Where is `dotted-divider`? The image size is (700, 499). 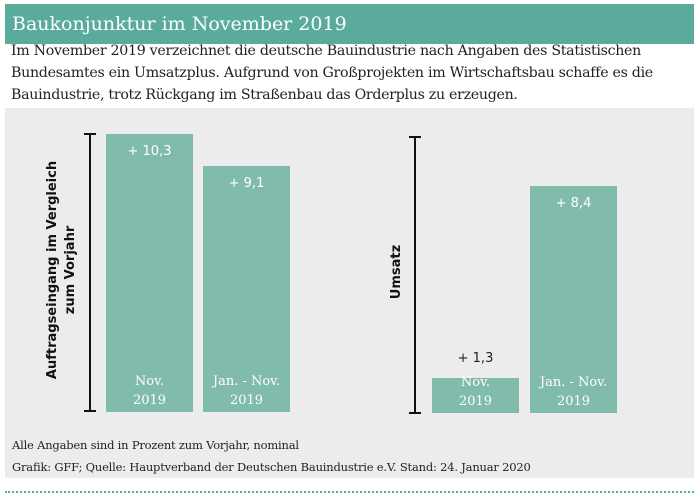
dotted-divider is located at coordinates (349, 492).